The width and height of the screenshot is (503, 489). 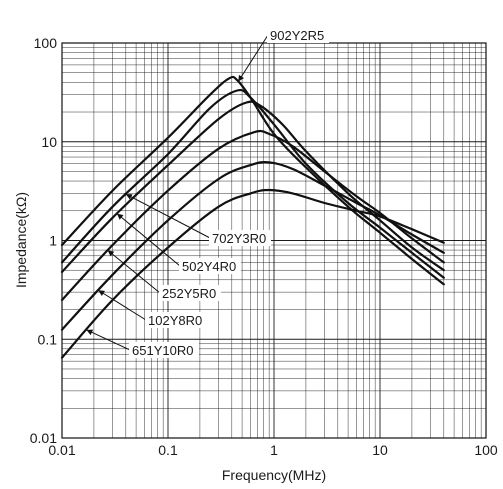 What do you see at coordinates (49, 142) in the screenshot?
I see `y-tick-label: 10` at bounding box center [49, 142].